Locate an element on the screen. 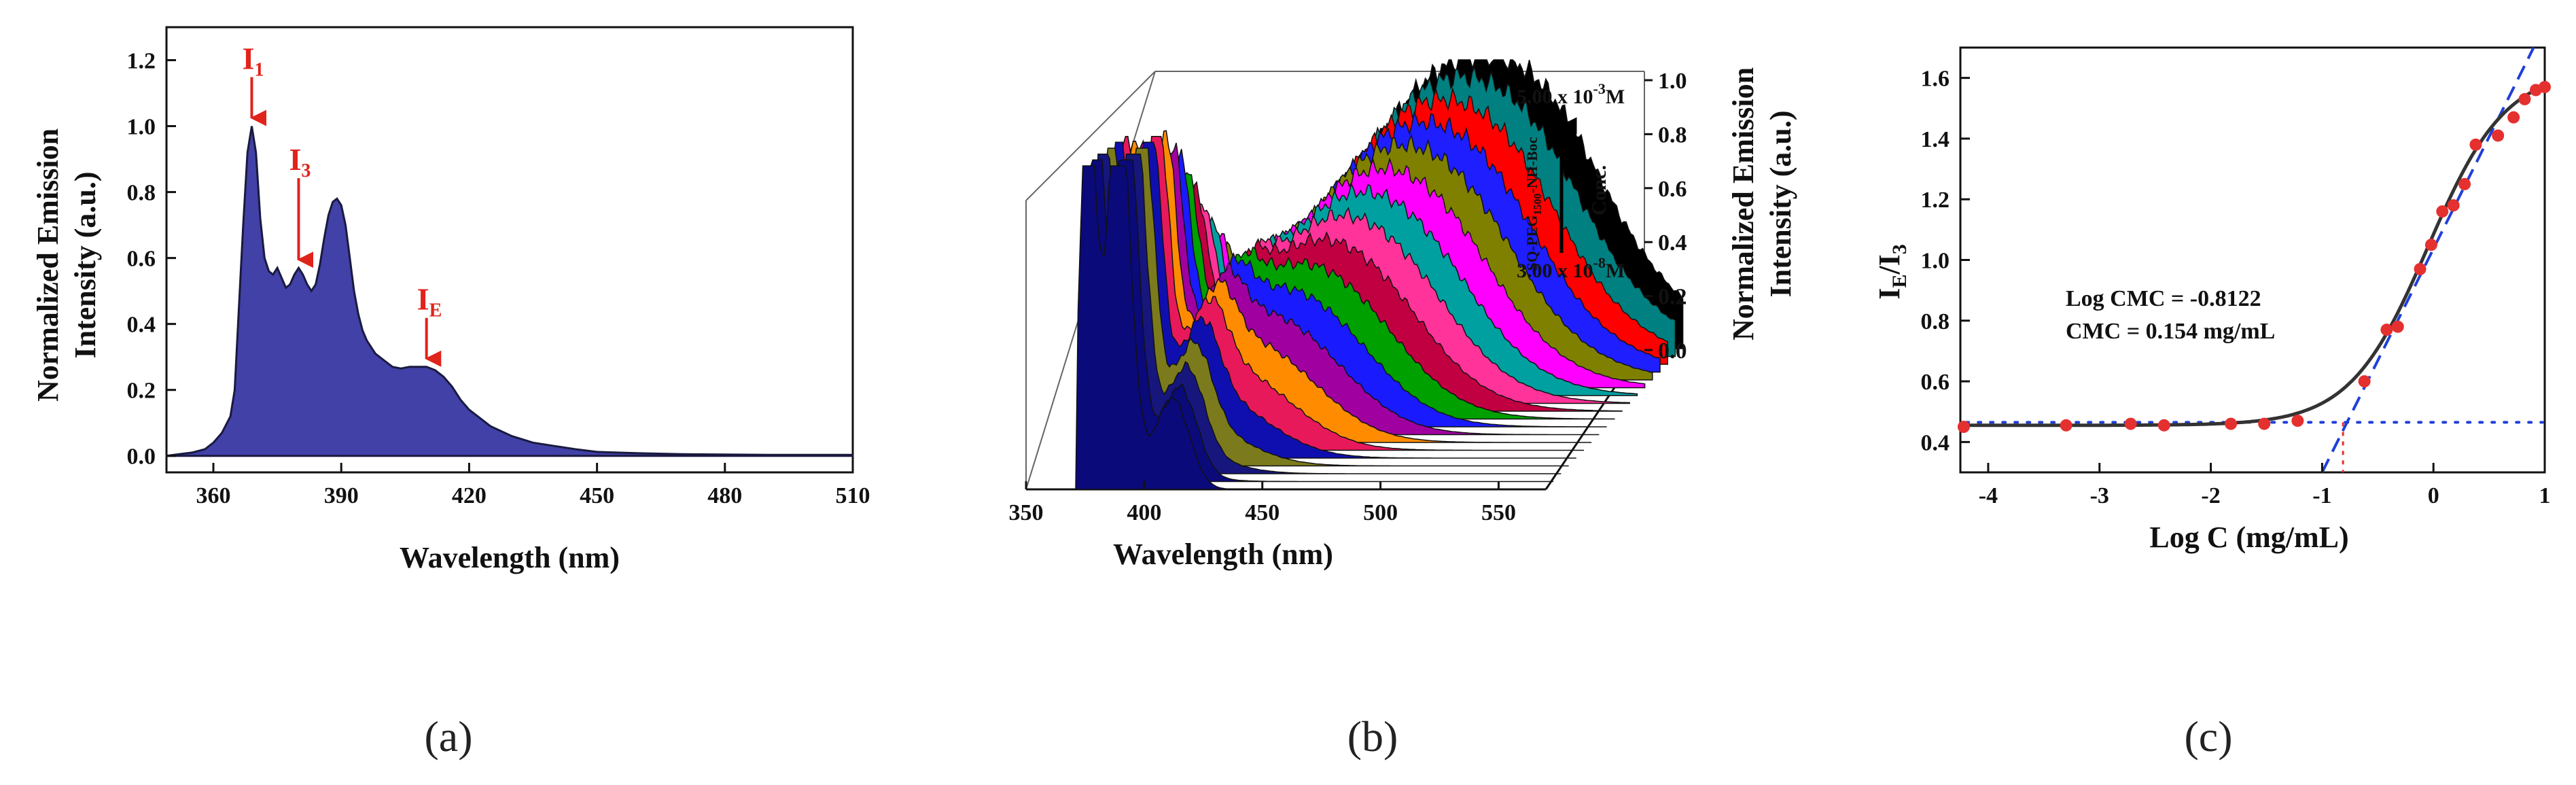  panel-b-conc-label: Conc. is located at coordinates (1599, 190).